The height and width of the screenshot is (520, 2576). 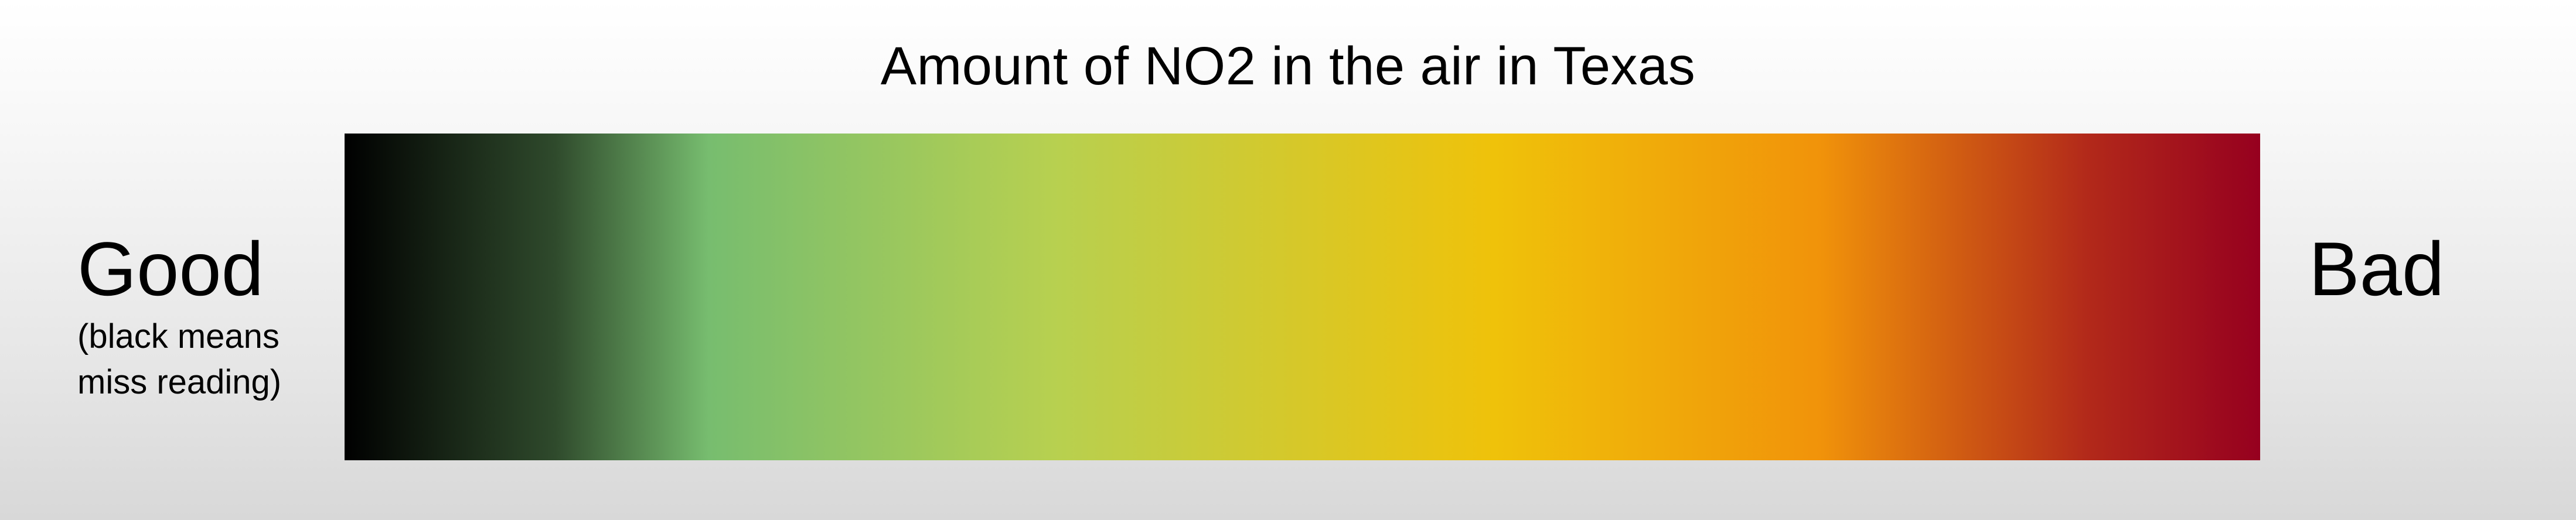 I want to click on good-label: Good, so click(x=170, y=269).